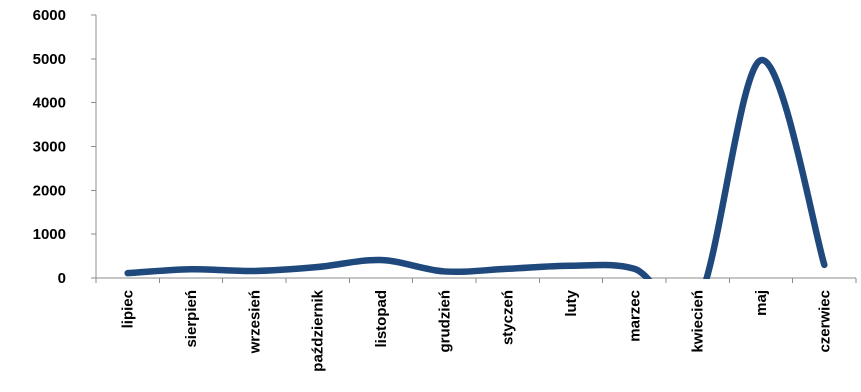 This screenshot has height=392, width=861. What do you see at coordinates (634, 316) in the screenshot?
I see `x-tick-label: marzec` at bounding box center [634, 316].